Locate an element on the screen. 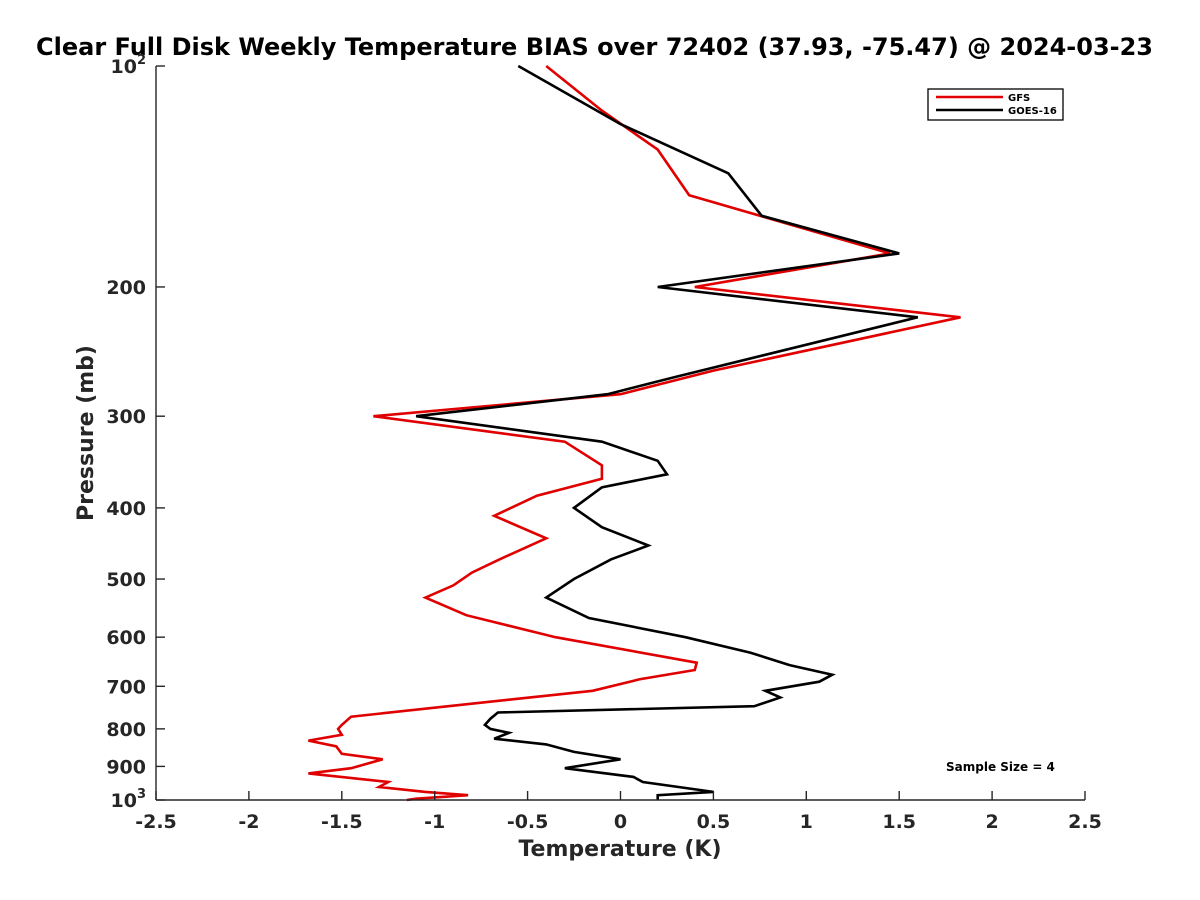 The width and height of the screenshot is (1200, 900). x-tick-label: -1 is located at coordinates (434, 822).